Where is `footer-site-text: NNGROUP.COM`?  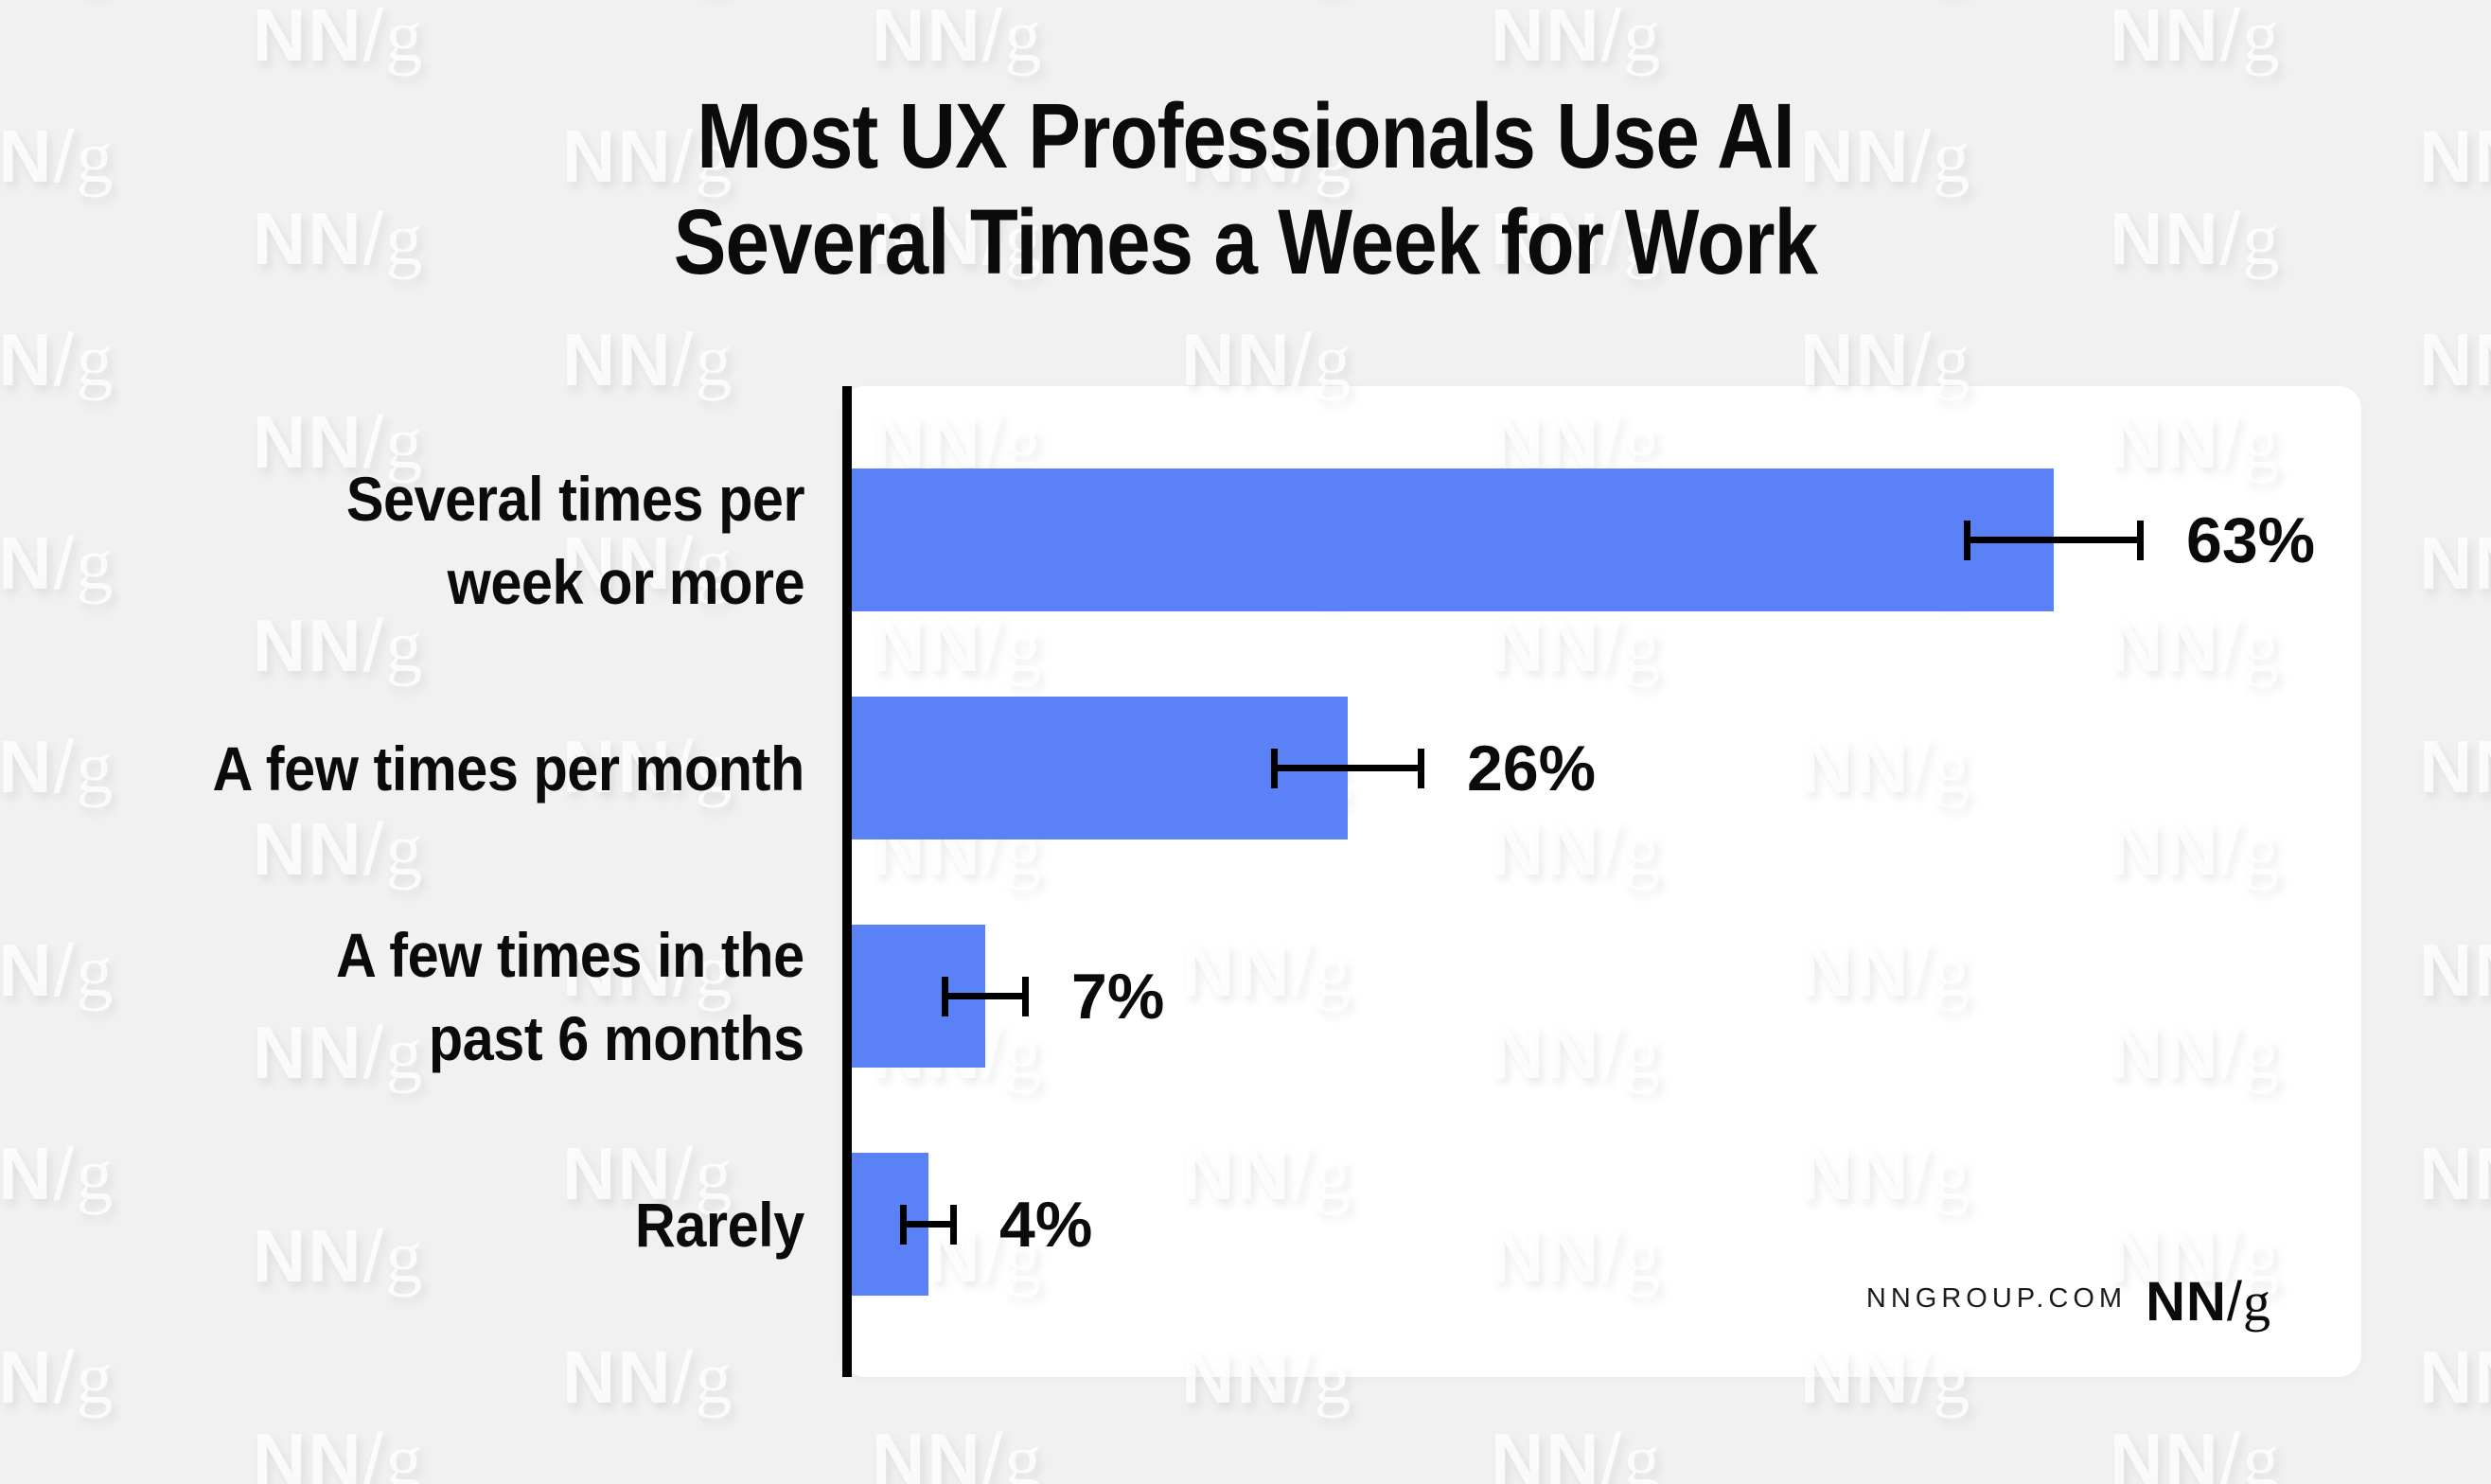
footer-site-text: NNGROUP.COM is located at coordinates (1996, 1298).